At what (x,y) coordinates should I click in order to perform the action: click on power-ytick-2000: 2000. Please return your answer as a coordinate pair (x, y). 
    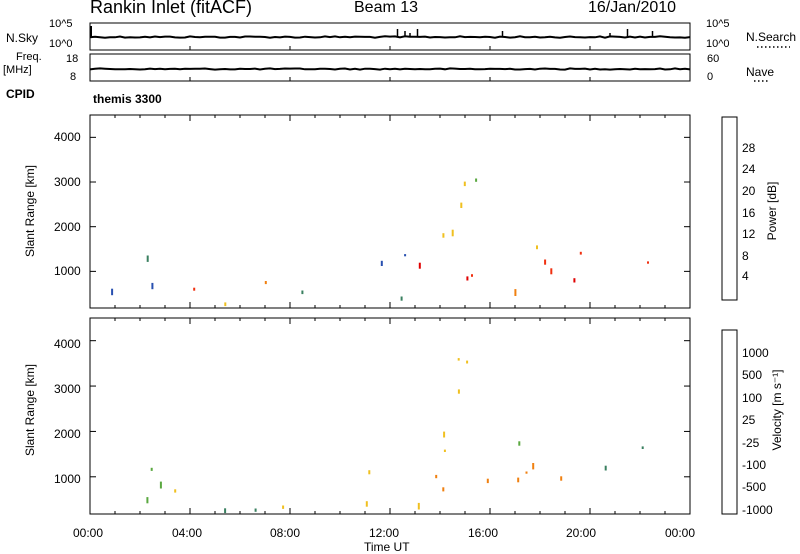
    Looking at the image, I should click on (67, 227).